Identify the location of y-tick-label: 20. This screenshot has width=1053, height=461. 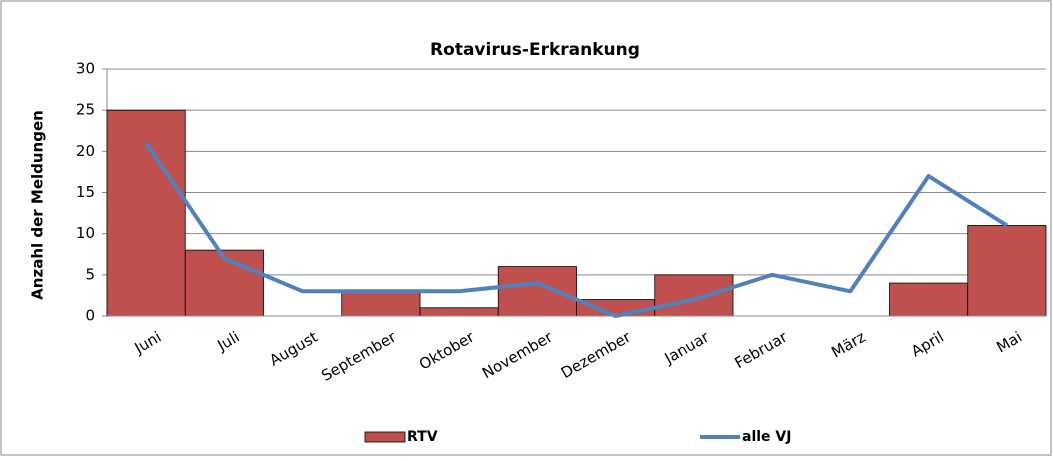
(85, 151).